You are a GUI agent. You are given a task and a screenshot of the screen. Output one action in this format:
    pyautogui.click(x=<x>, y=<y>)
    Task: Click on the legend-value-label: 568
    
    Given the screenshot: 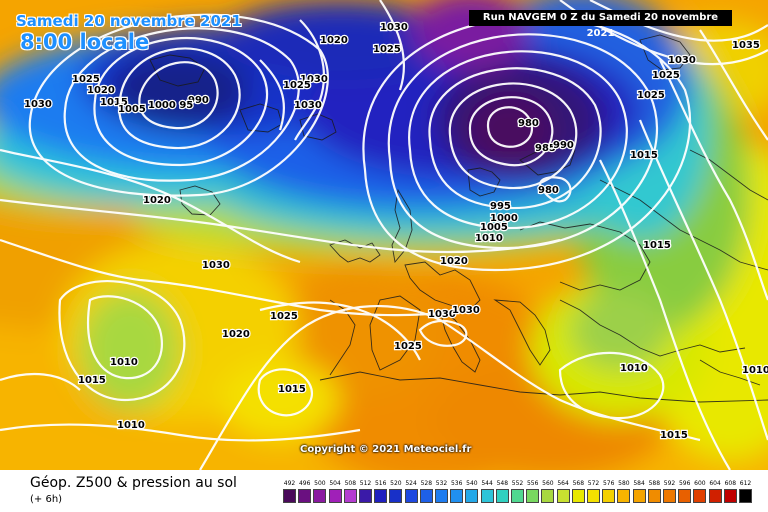 What is the action you would take?
    pyautogui.click(x=578, y=483)
    